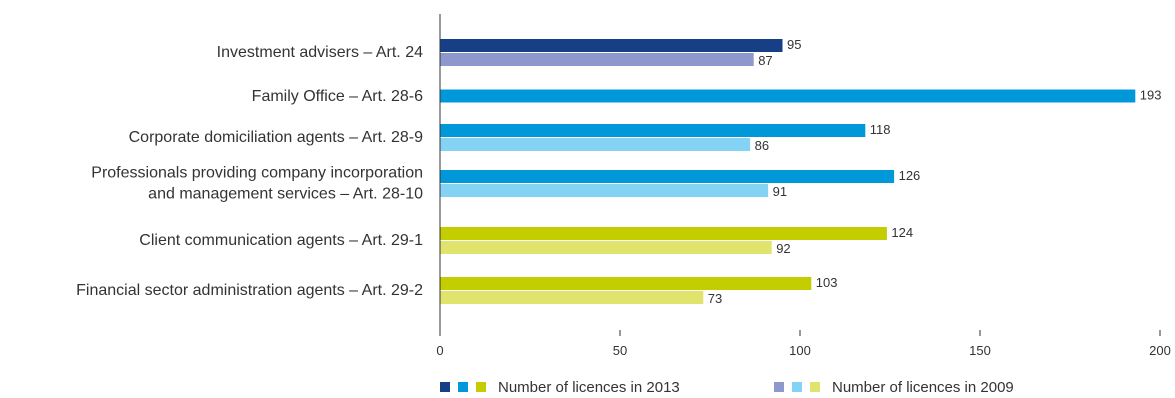  I want to click on x-tick-label-3: 150, so click(980, 350).